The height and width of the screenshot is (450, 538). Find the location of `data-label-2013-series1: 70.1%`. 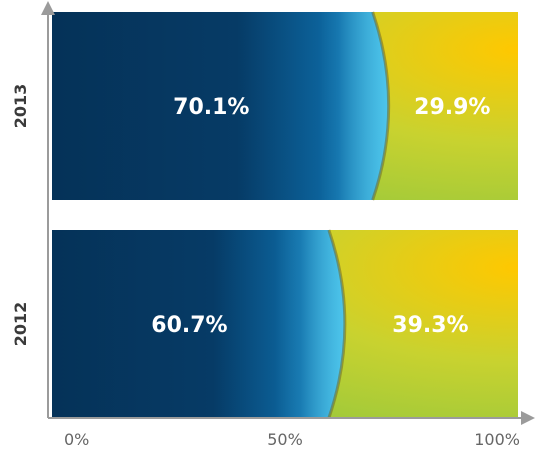

data-label-2013-series1: 70.1% is located at coordinates (211, 107).